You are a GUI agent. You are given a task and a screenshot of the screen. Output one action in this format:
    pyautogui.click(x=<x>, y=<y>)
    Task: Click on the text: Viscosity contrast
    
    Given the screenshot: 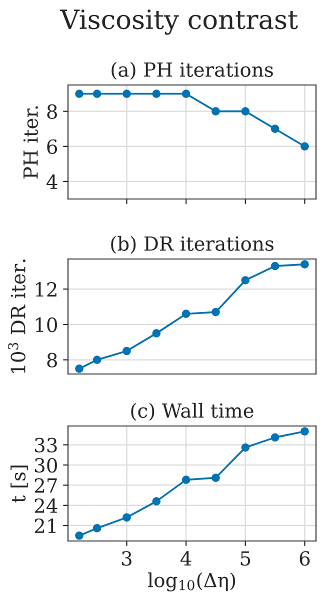 What is the action you would take?
    pyautogui.click(x=179, y=22)
    